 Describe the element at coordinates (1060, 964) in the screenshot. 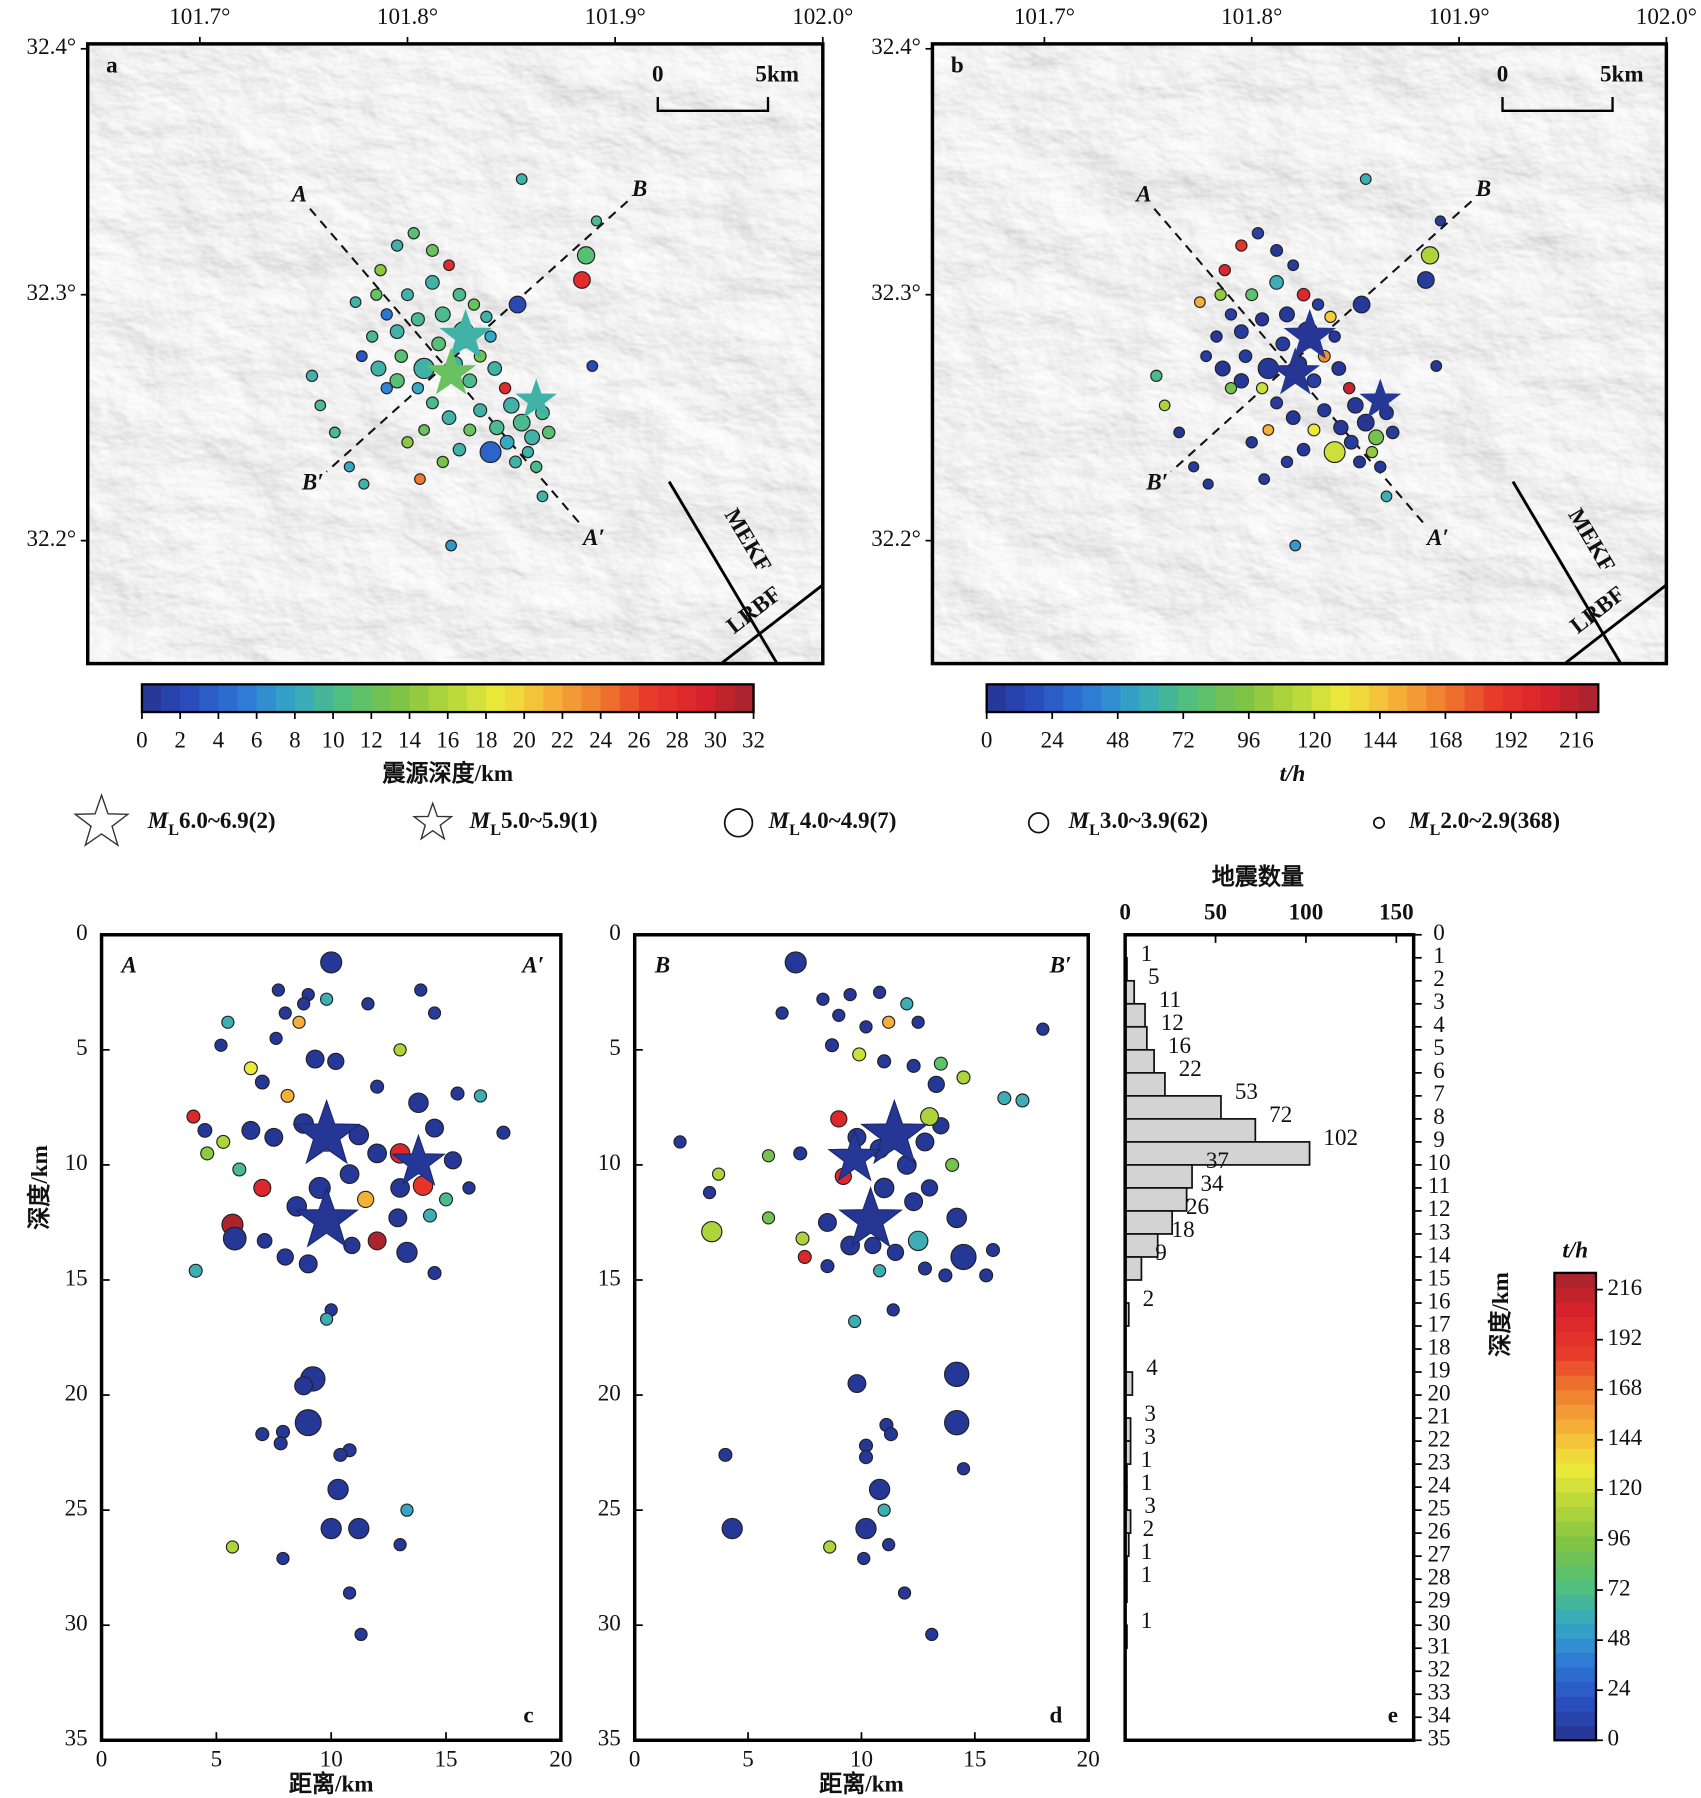

I see `corner-label: B′` at that location.